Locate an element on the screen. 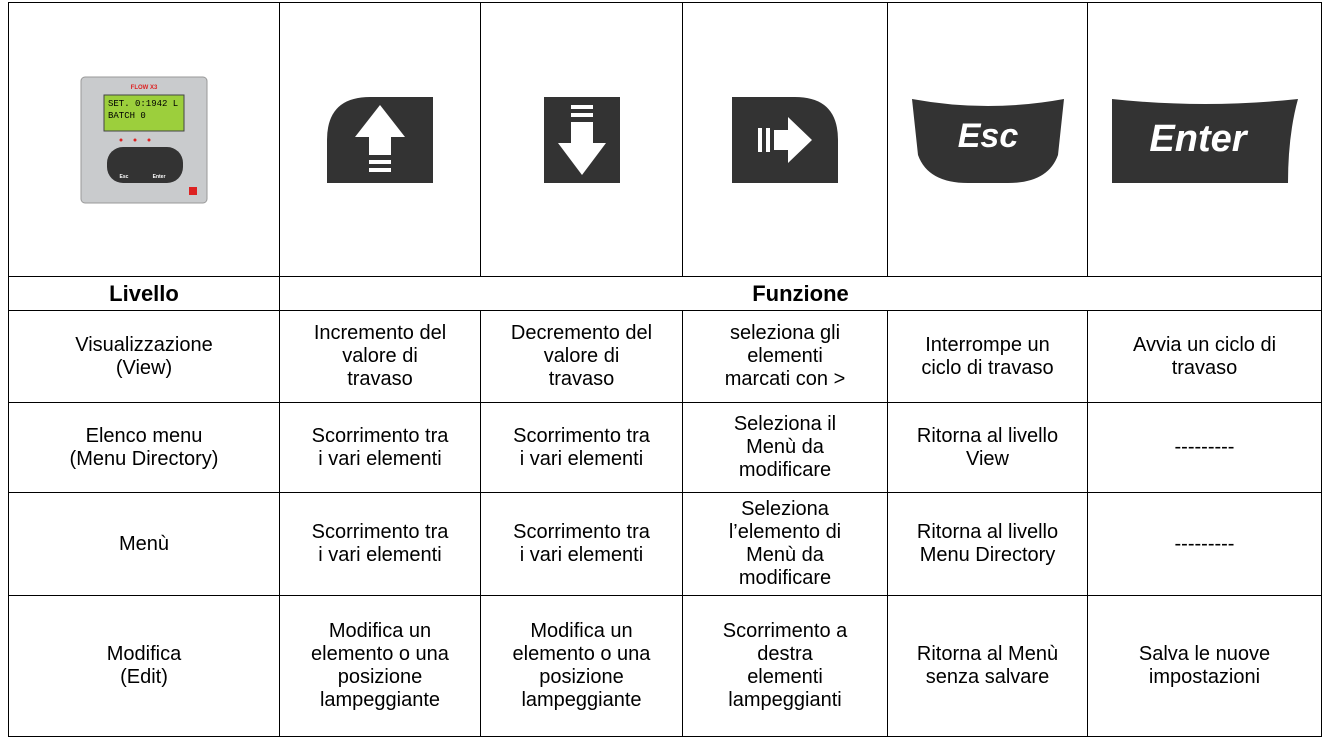 The image size is (1329, 737). cell-line: (Menu Directory) is located at coordinates (144, 458).